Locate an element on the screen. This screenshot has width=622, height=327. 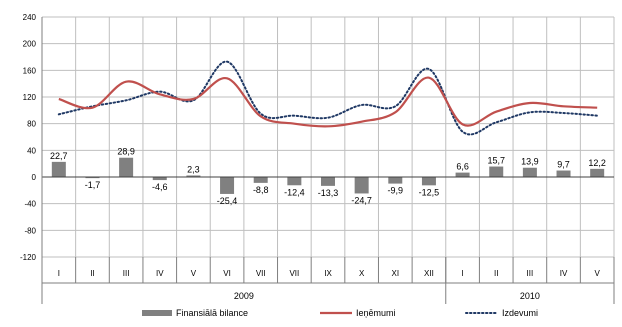
y-tick-label: 160 is located at coordinates (30, 70).